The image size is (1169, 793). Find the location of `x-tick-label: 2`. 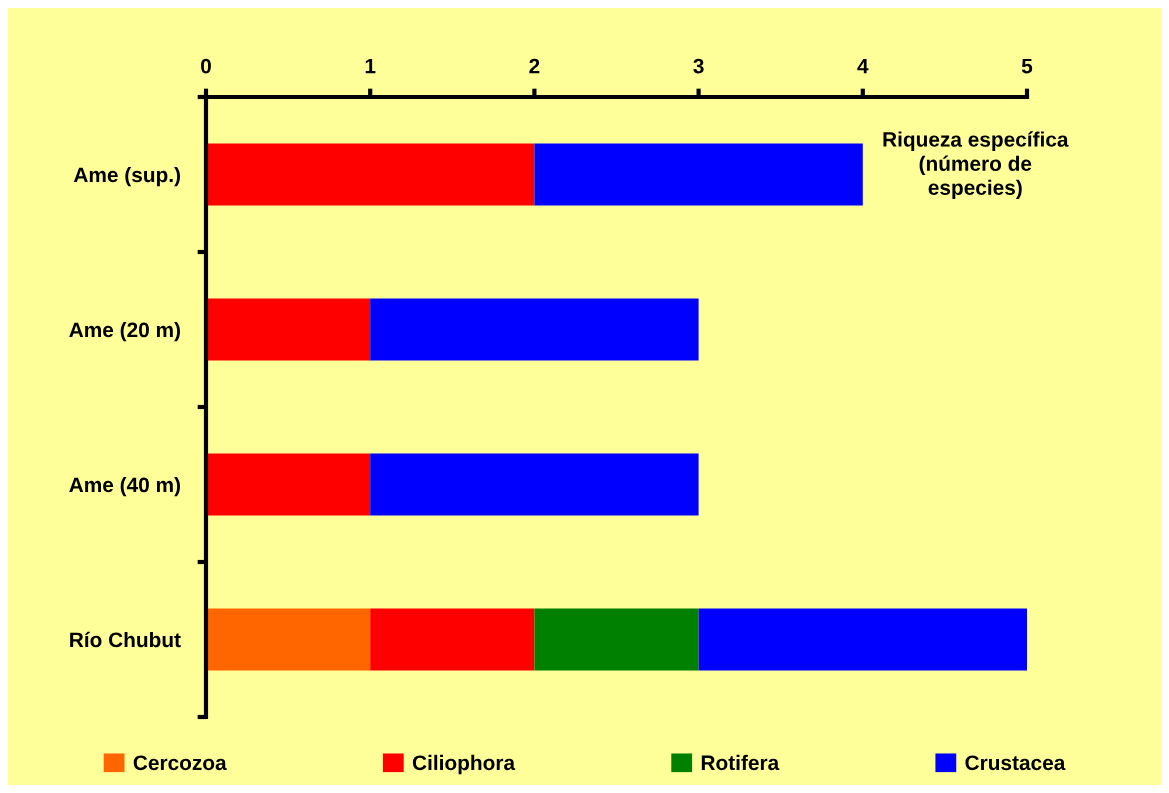

x-tick-label: 2 is located at coordinates (534, 66).